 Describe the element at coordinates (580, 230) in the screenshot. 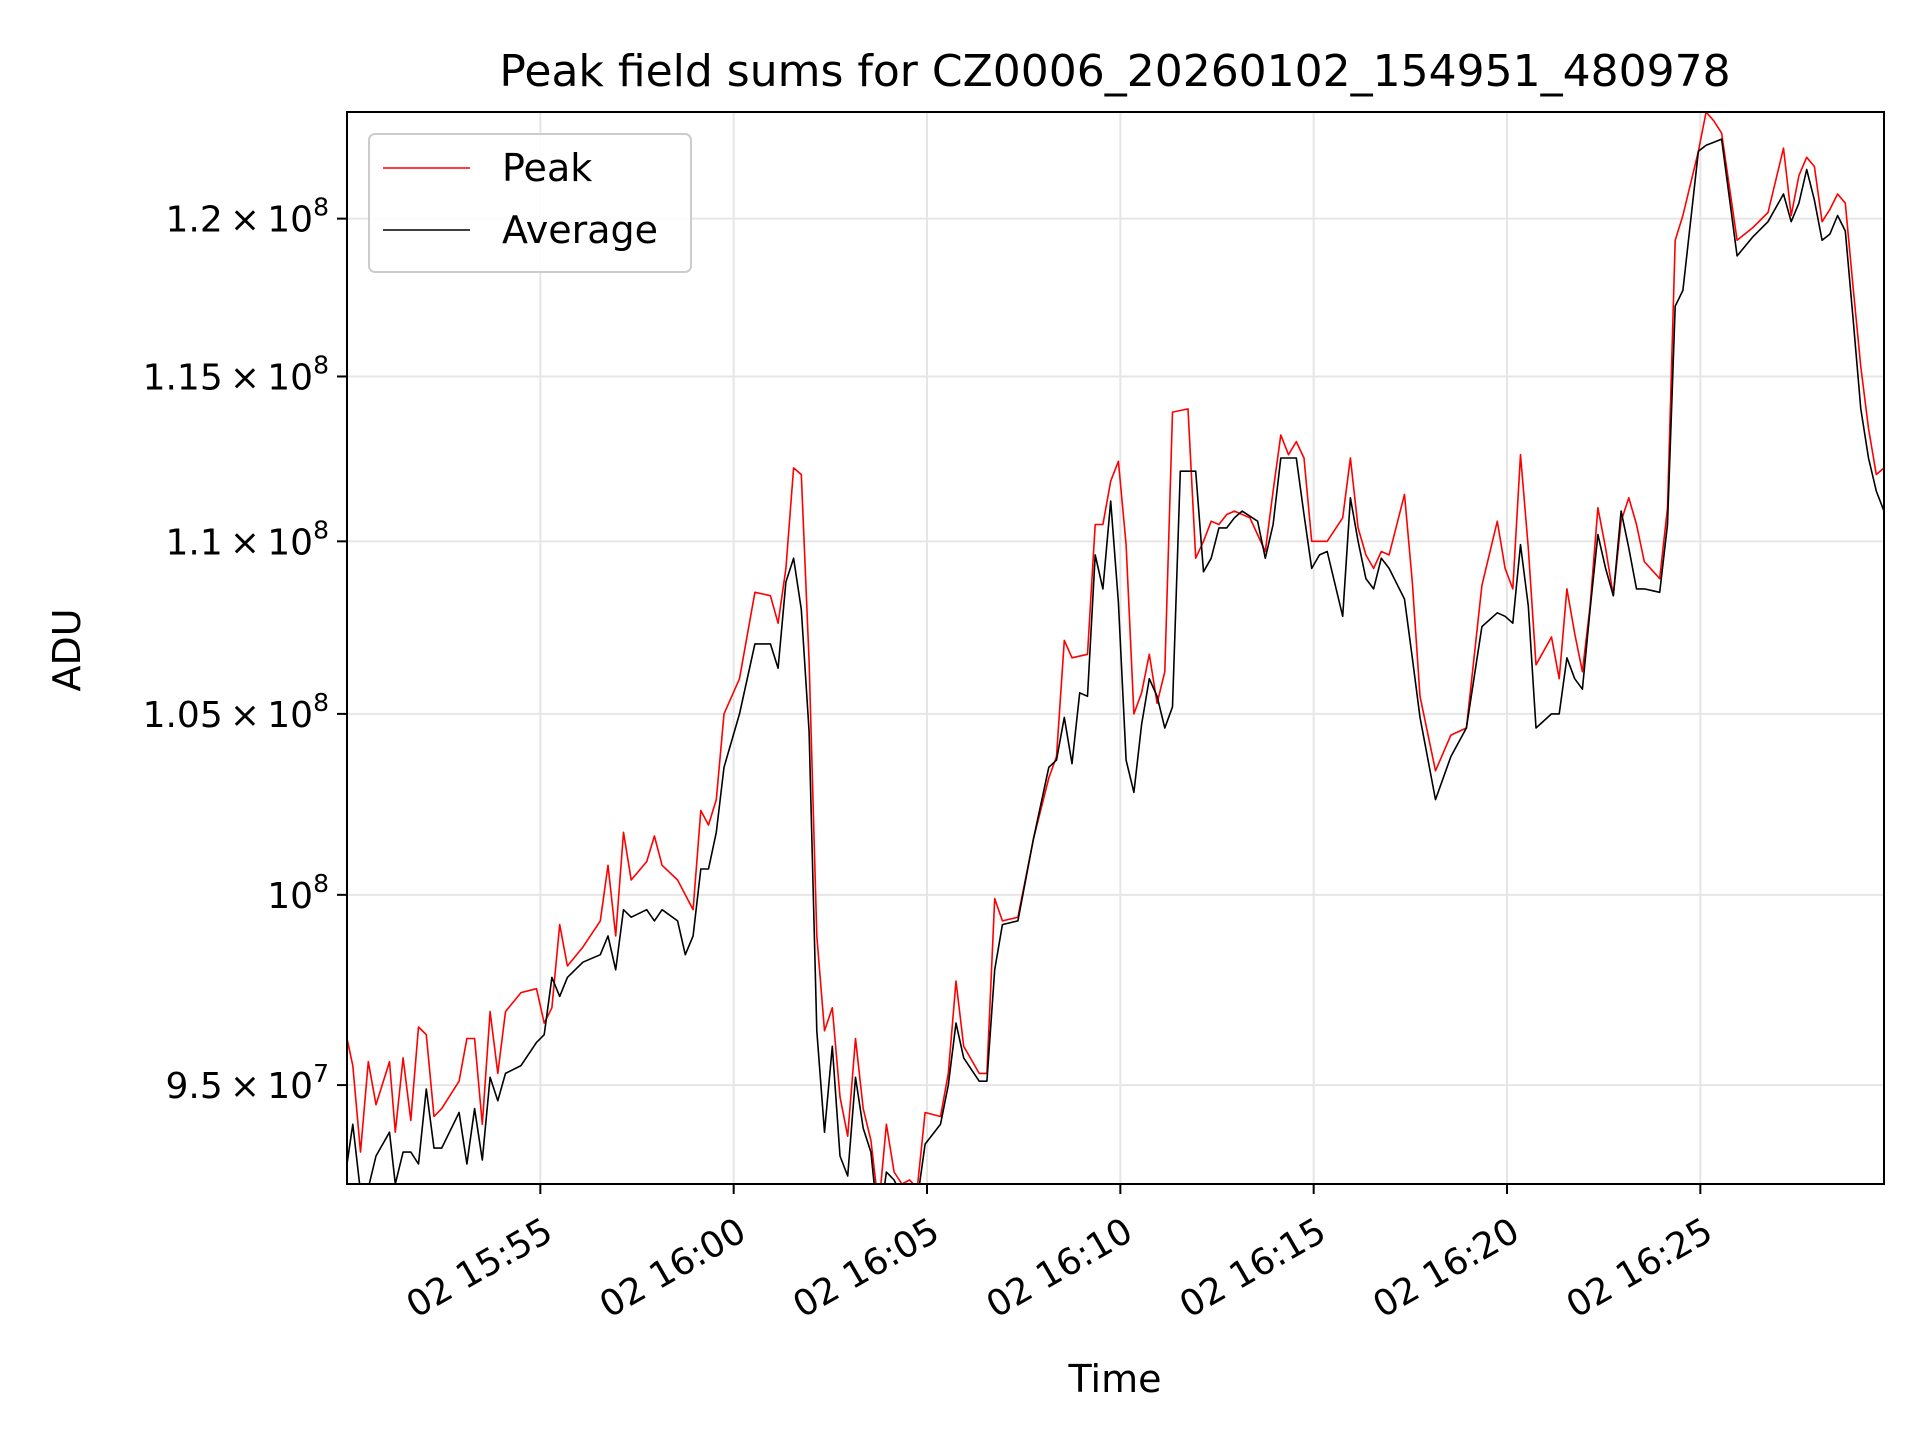

I see `legend-label-average: Average` at that location.